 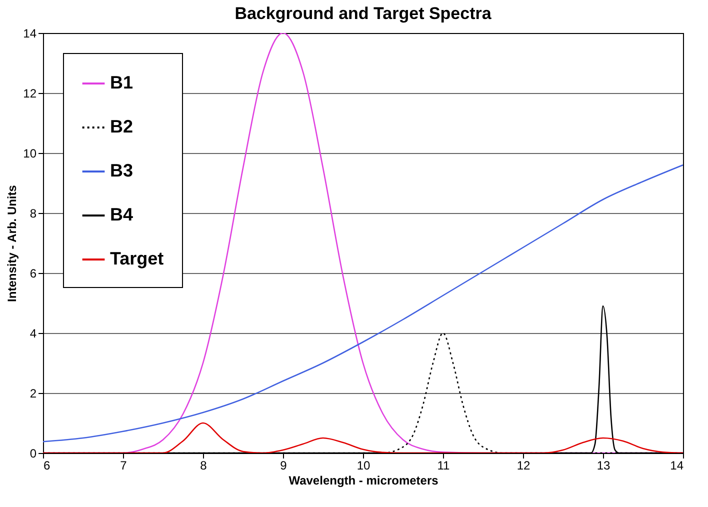 What do you see at coordinates (363, 13) in the screenshot?
I see `chart-title: Background and Target Spectra` at bounding box center [363, 13].